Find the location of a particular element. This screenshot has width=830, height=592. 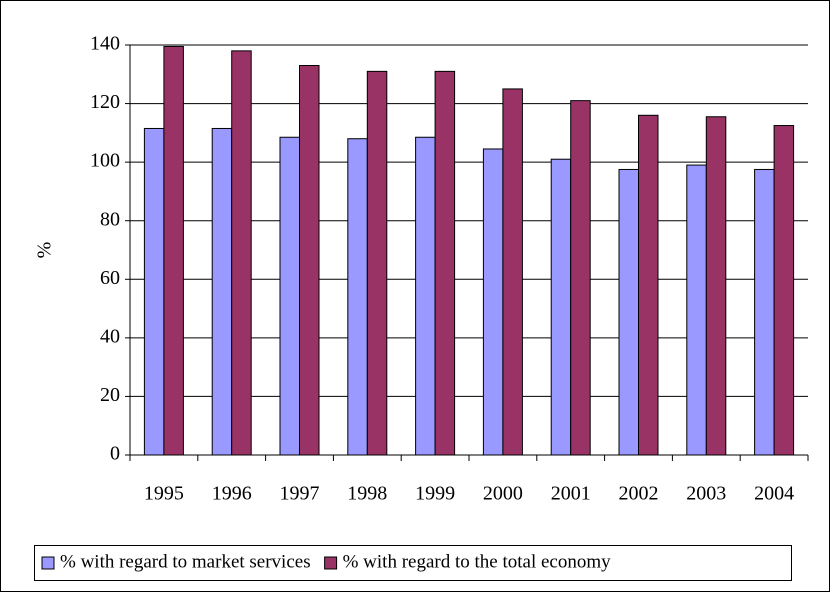

x-tick-label: 2000 is located at coordinates (503, 494).